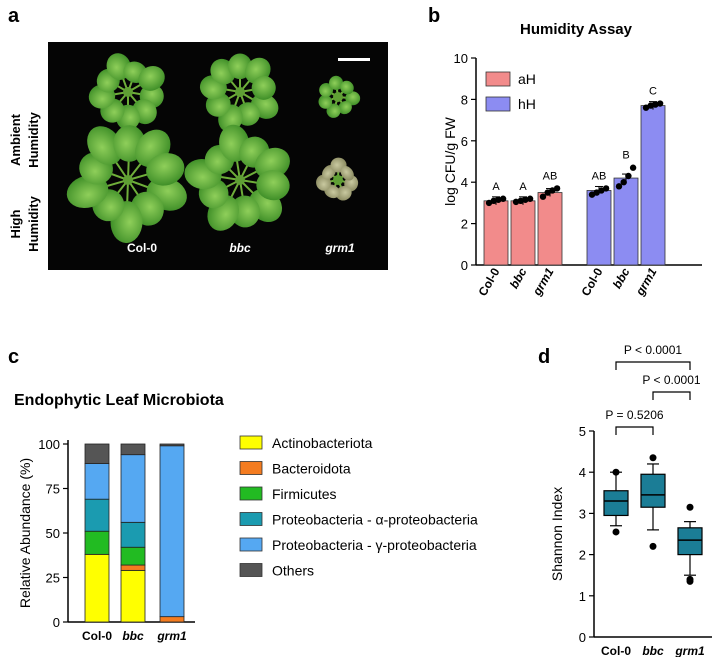  What do you see at coordinates (53, 578) in the screenshot?
I see `y-tick-label: 25` at bounding box center [53, 578].